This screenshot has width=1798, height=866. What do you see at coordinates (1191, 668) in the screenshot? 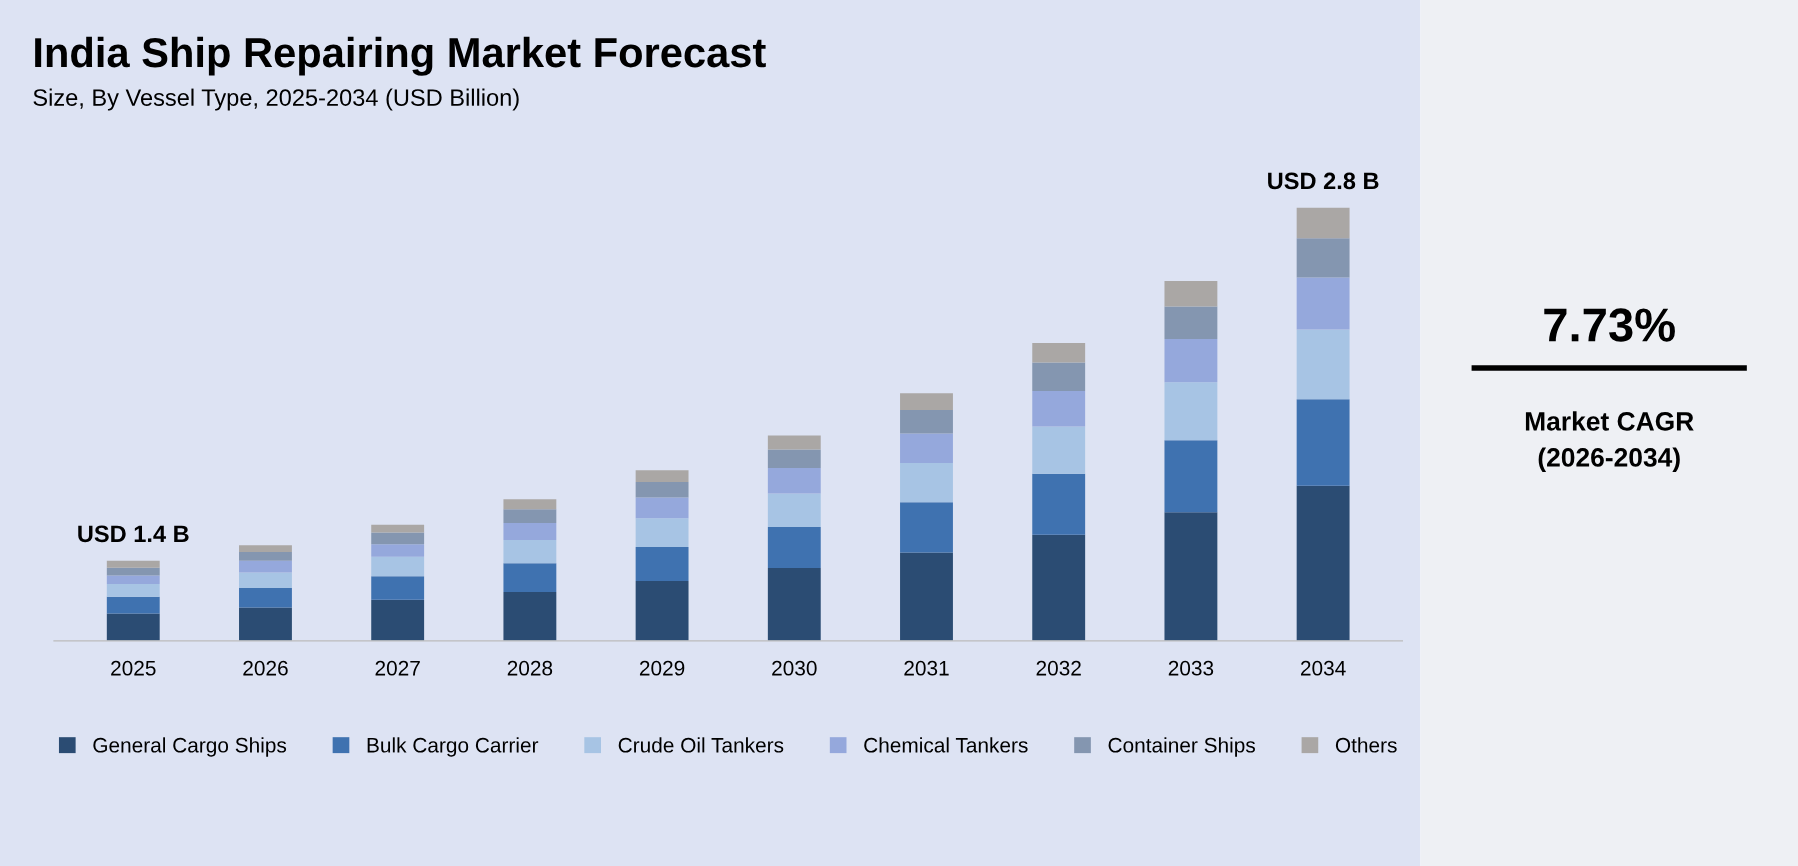
I see `x-tick-label: 2033` at bounding box center [1191, 668].